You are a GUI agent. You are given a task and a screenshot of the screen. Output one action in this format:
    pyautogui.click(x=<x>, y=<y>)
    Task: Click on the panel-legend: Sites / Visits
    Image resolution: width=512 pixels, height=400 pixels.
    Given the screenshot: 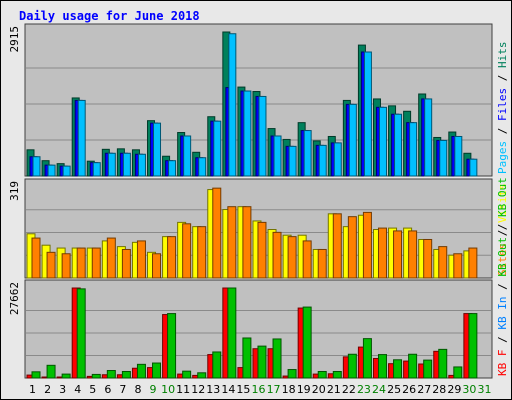 What is the action you would take?
    pyautogui.click(x=502, y=229)
    